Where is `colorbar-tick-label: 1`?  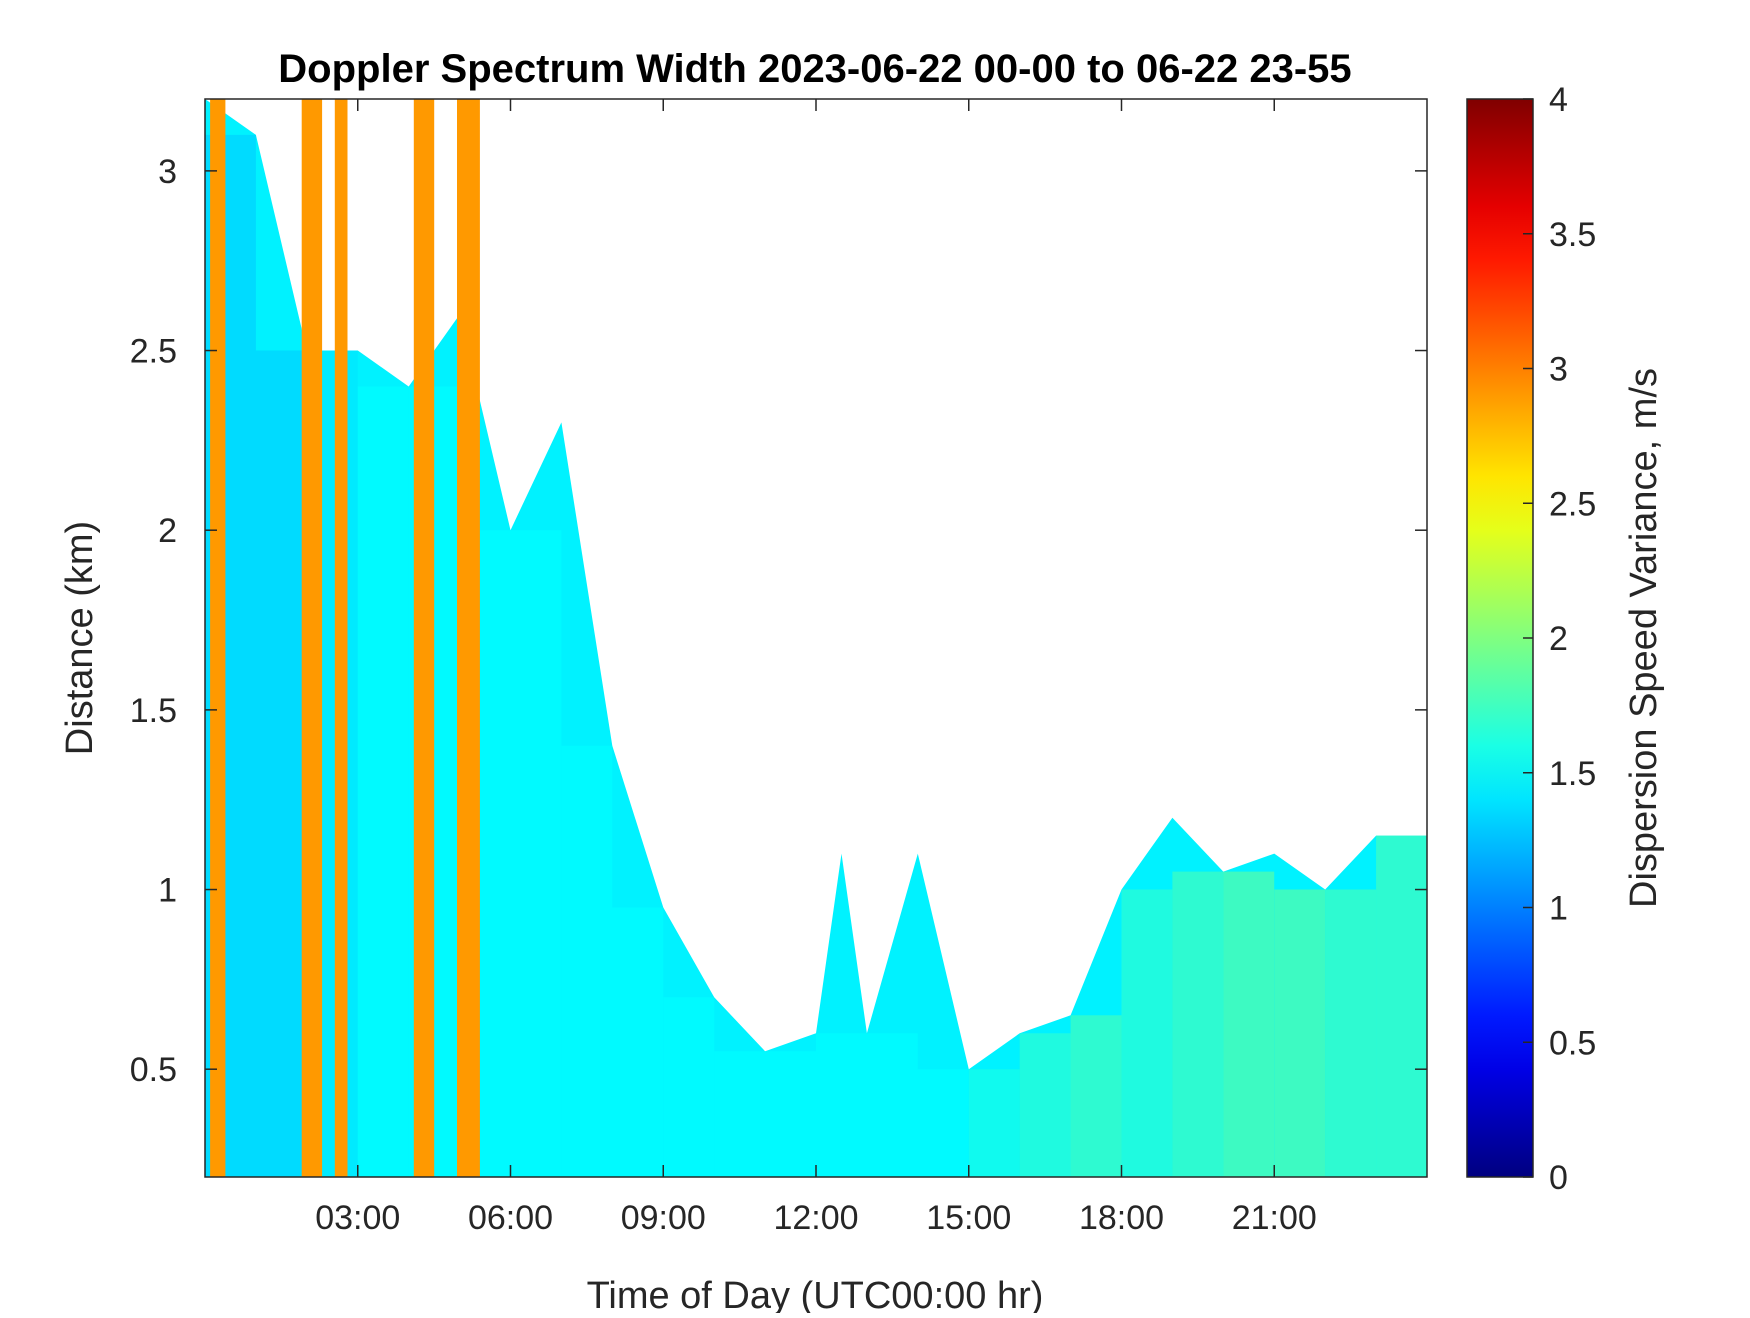 colorbar-tick-label: 1 is located at coordinates (1558, 909).